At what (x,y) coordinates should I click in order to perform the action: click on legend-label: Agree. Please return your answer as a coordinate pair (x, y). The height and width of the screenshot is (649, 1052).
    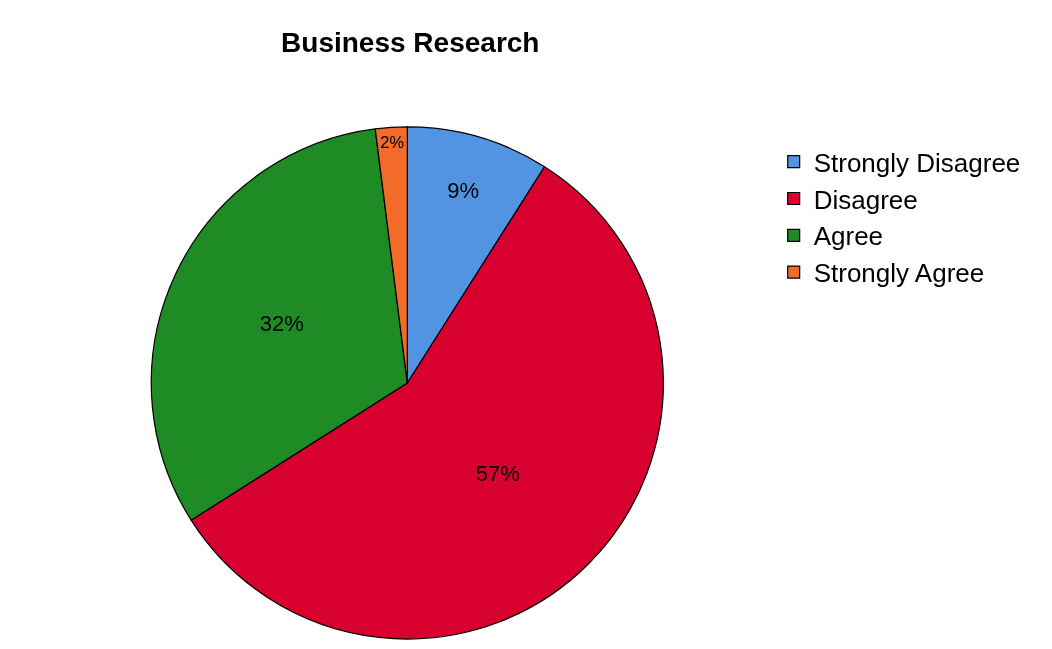
    Looking at the image, I should click on (848, 236).